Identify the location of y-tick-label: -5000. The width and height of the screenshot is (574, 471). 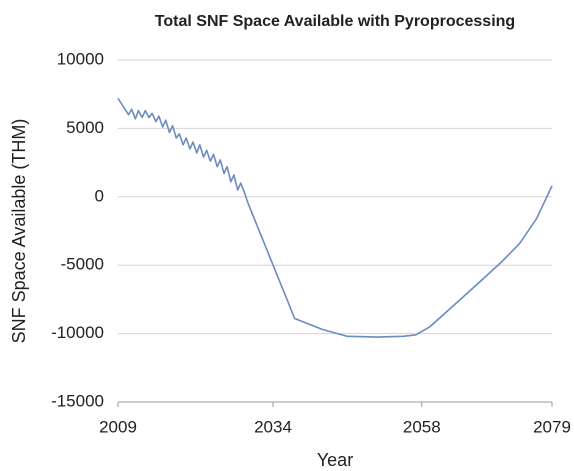
(82, 264).